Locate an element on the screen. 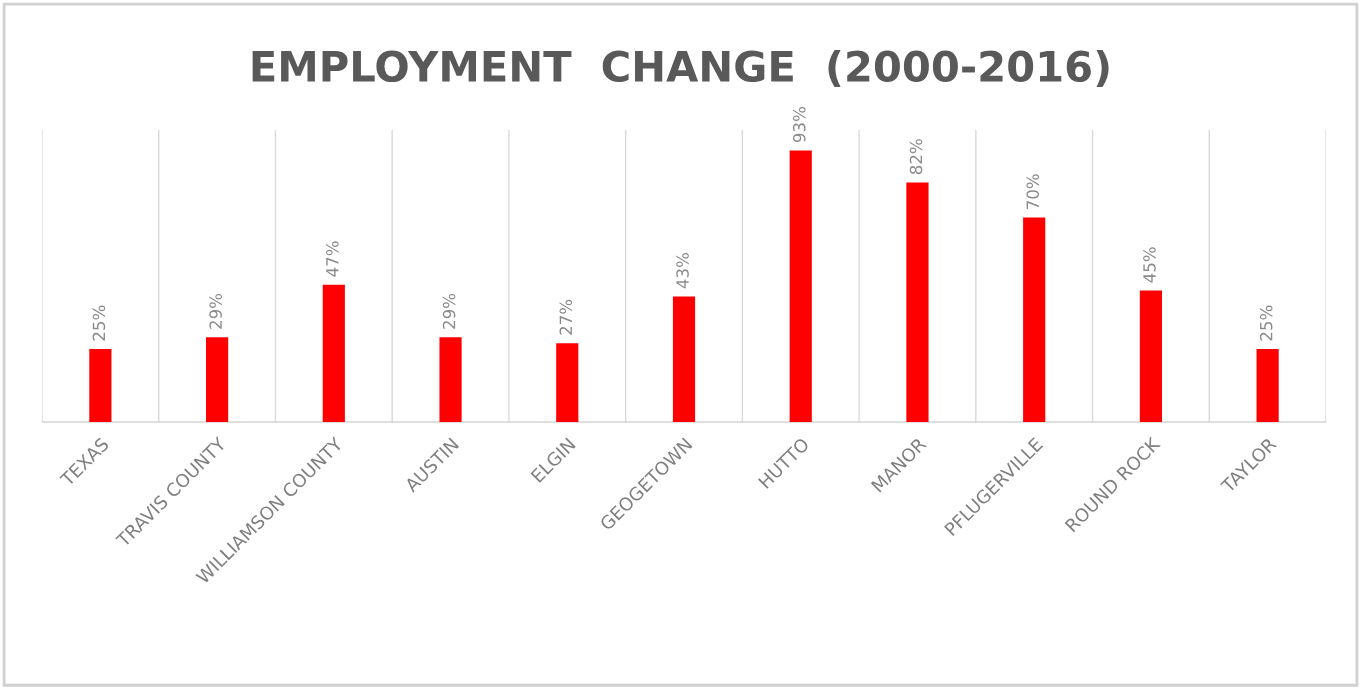 This screenshot has height=688, width=1361. data-label: 45% is located at coordinates (1149, 265).